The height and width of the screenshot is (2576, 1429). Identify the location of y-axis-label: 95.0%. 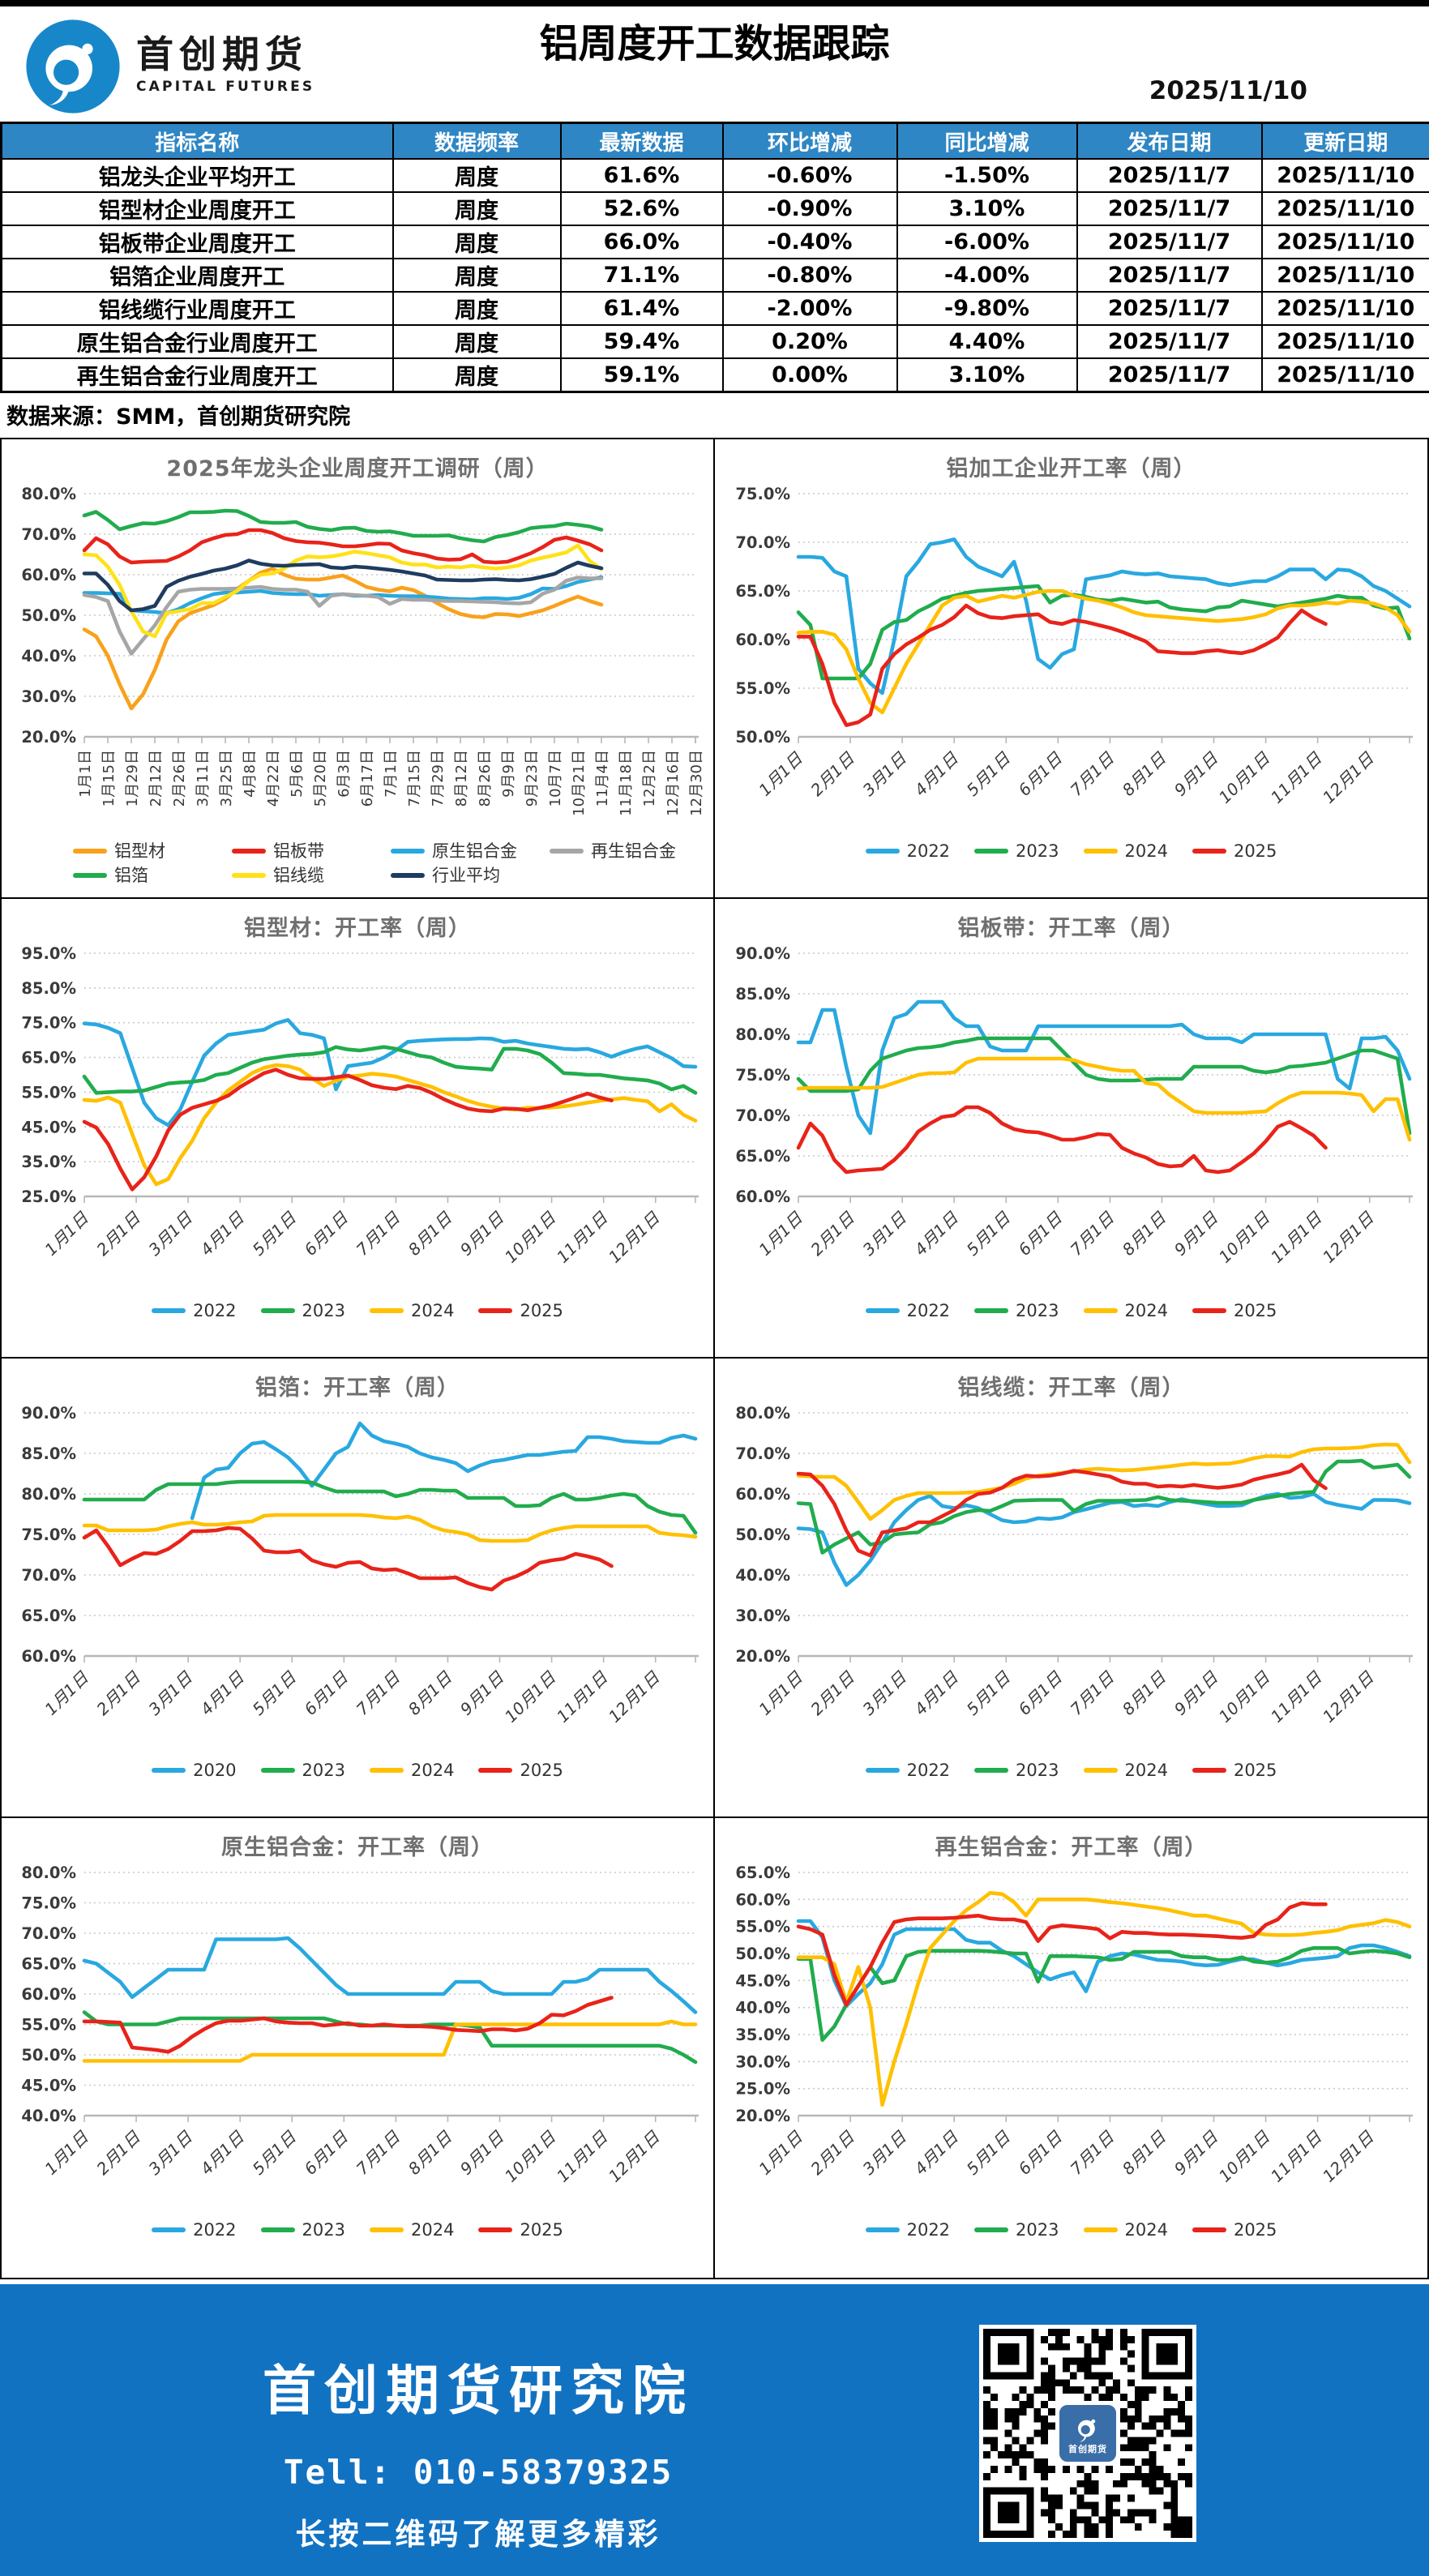
(48, 954).